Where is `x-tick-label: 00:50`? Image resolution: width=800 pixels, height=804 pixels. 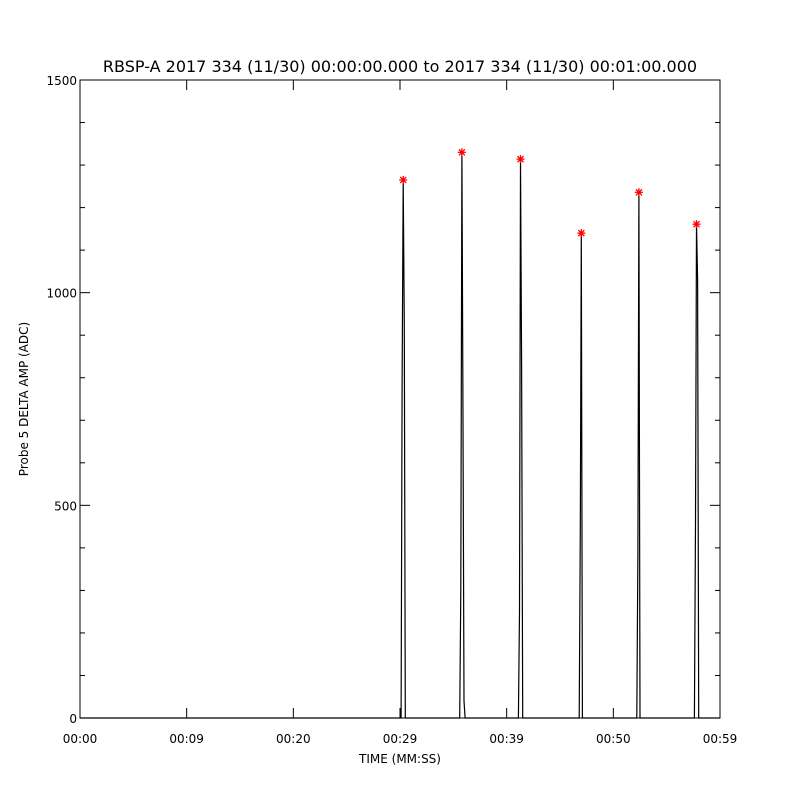
x-tick-label: 00:50 is located at coordinates (613, 739).